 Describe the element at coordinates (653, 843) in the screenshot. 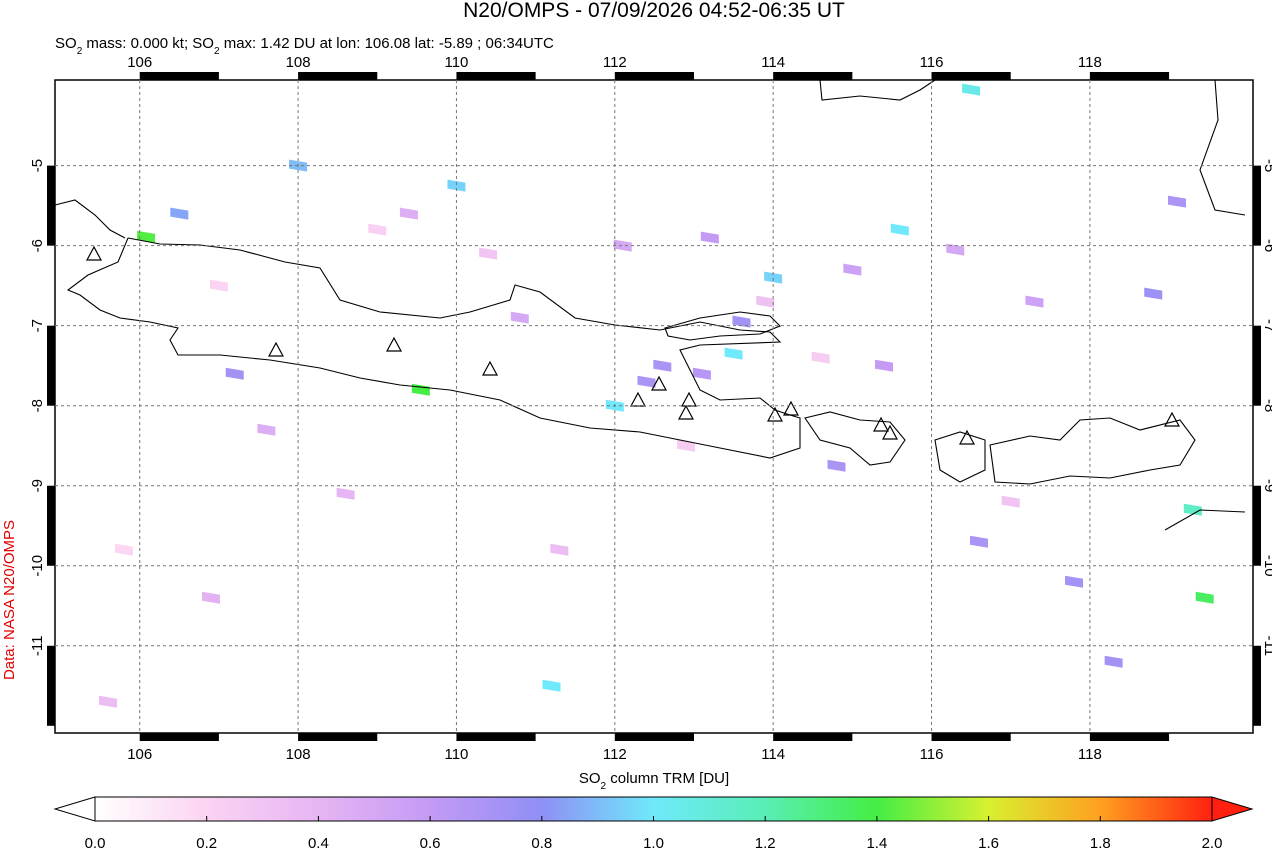

I see `colorbar-tick-label: 1.0` at that location.